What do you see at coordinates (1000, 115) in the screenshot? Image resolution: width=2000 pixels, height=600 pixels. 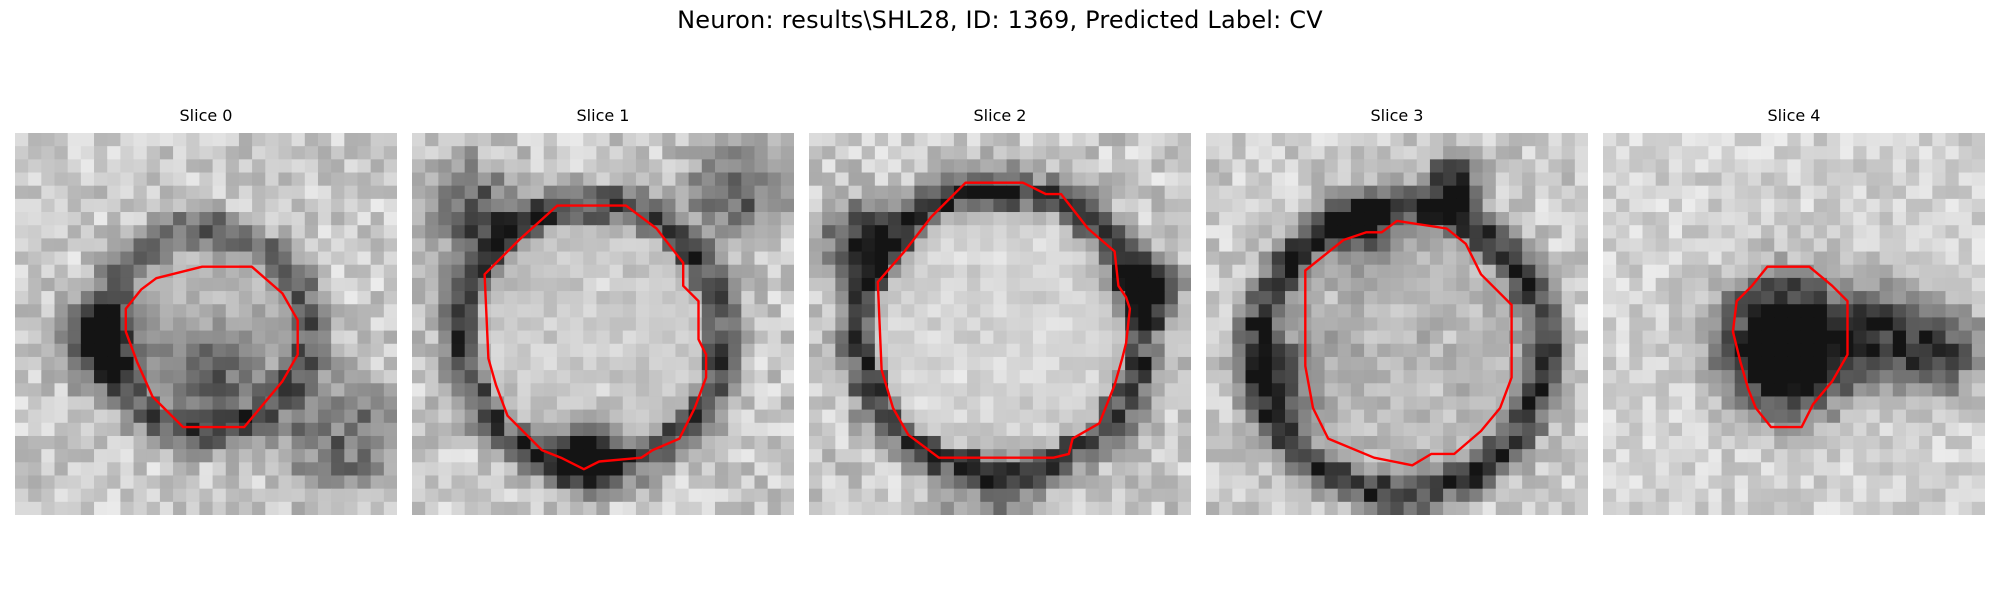 I see `slice-title-2: Slice 2` at bounding box center [1000, 115].